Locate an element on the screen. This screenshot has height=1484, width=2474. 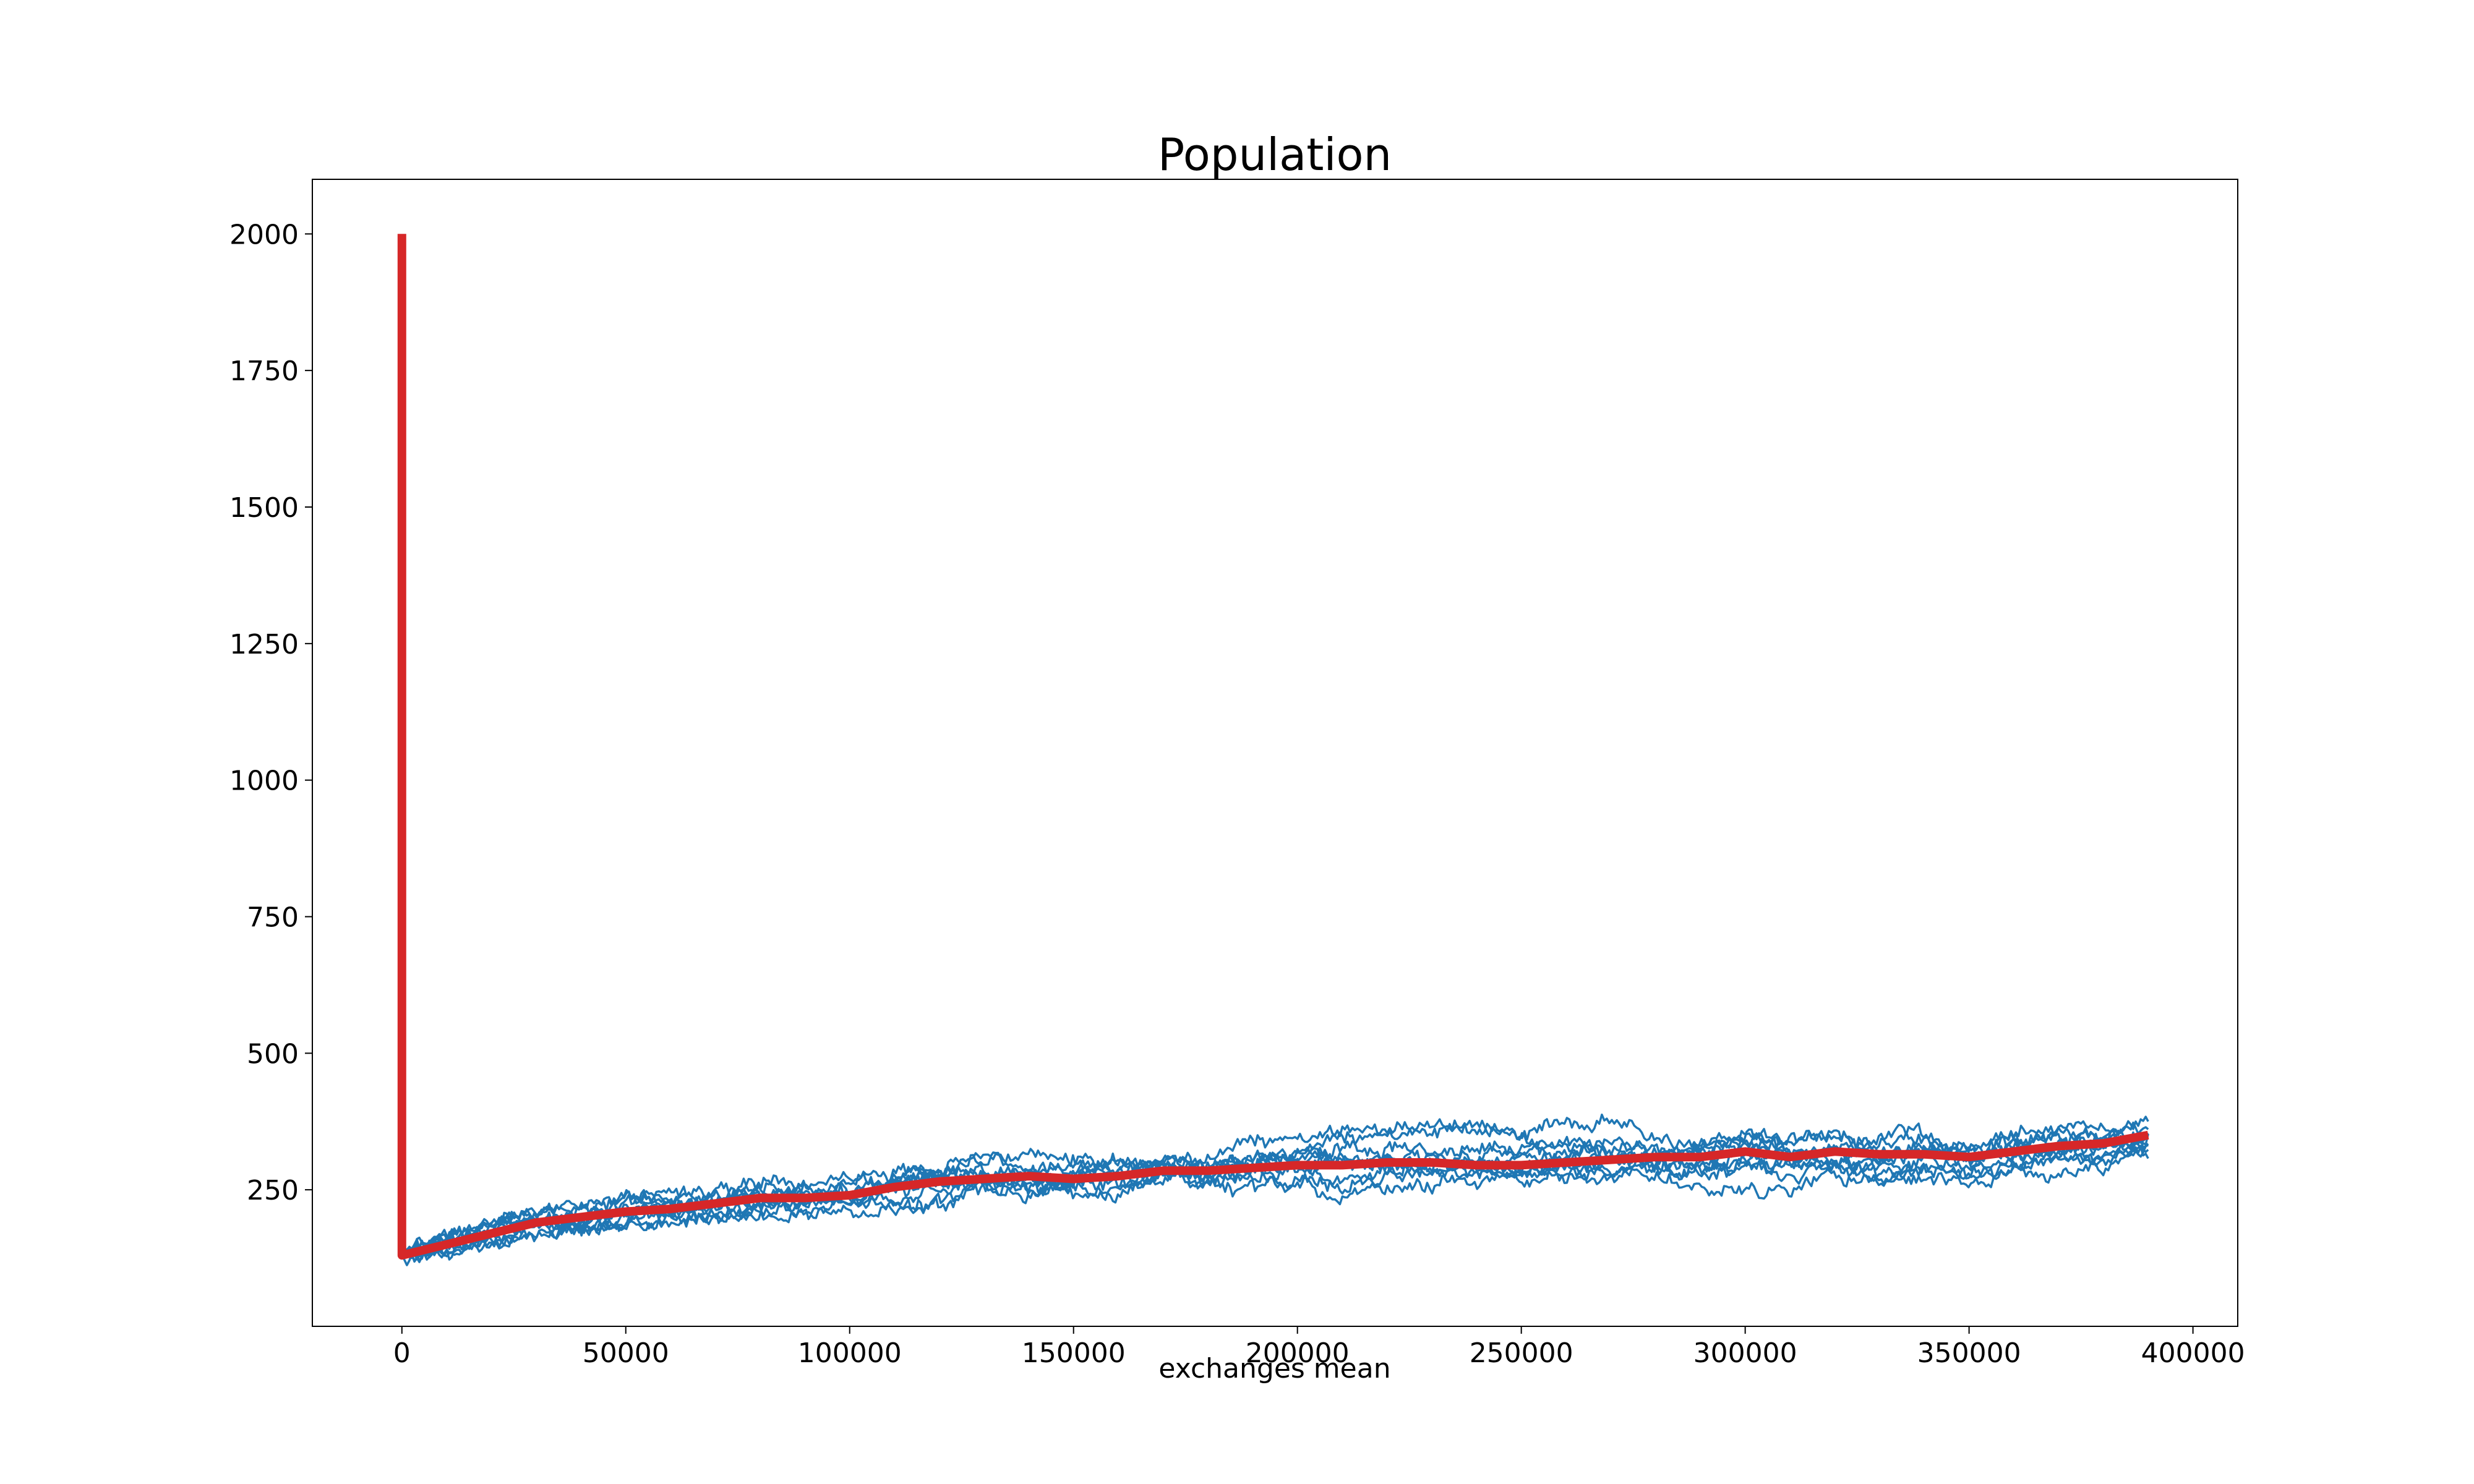
y-tick-label: 1250 is located at coordinates (264, 644).